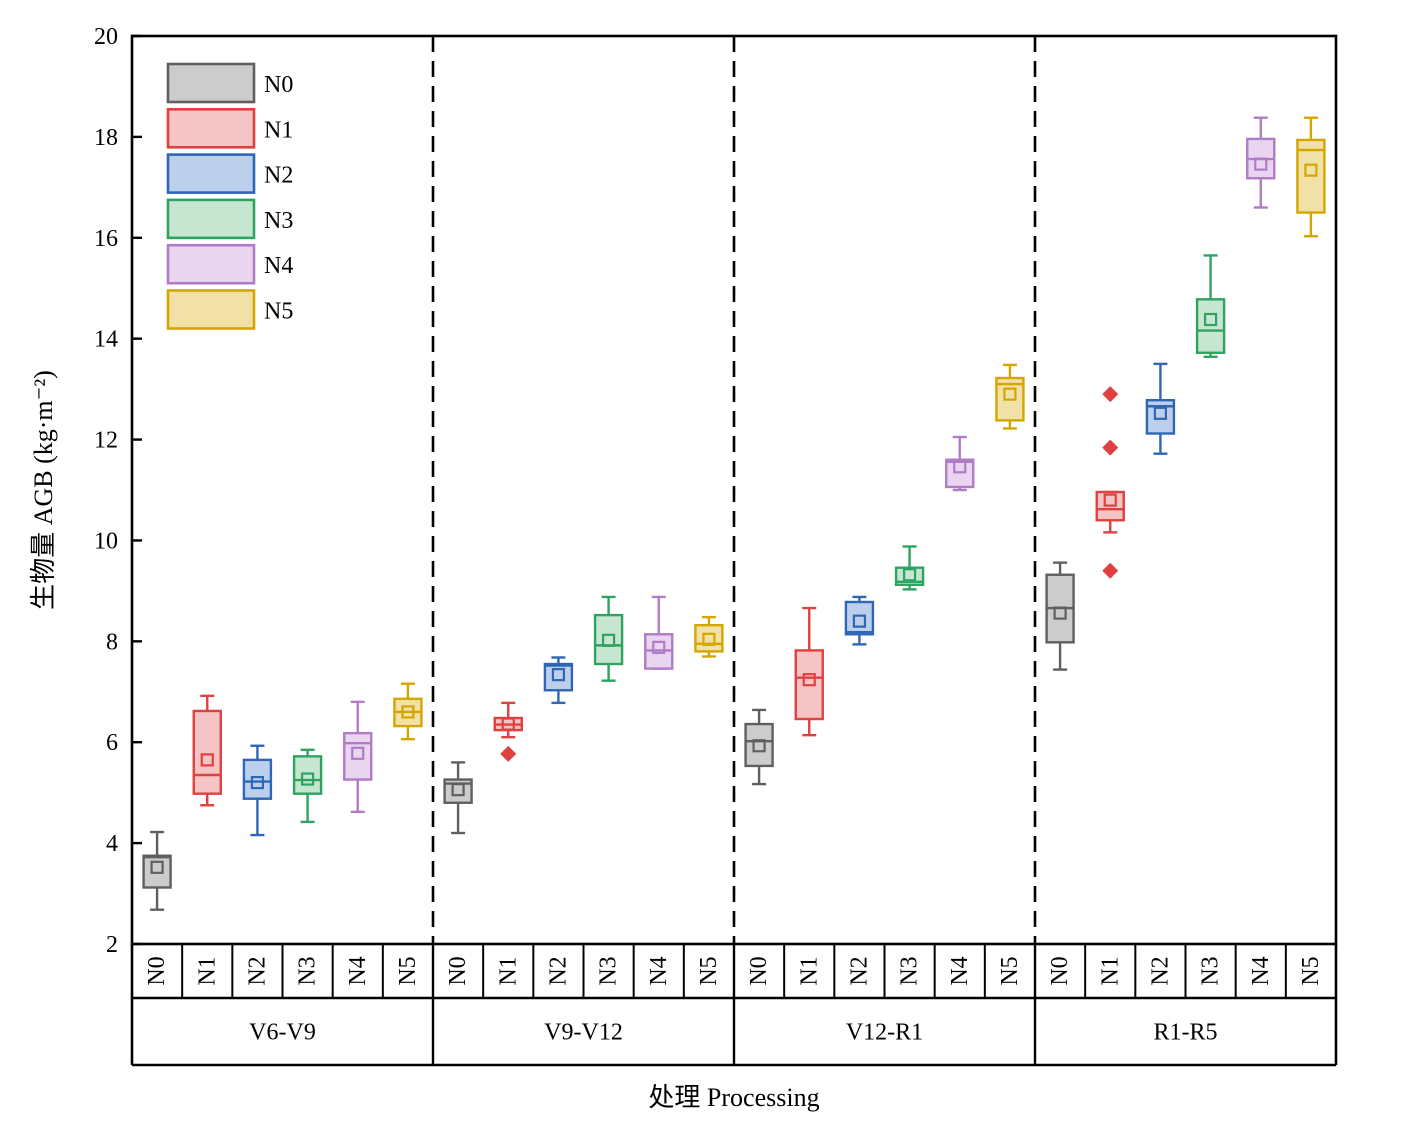 The image size is (1402, 1137). Describe the element at coordinates (733, 1097) in the screenshot. I see `x-axis-title: 处理 Processing` at that location.